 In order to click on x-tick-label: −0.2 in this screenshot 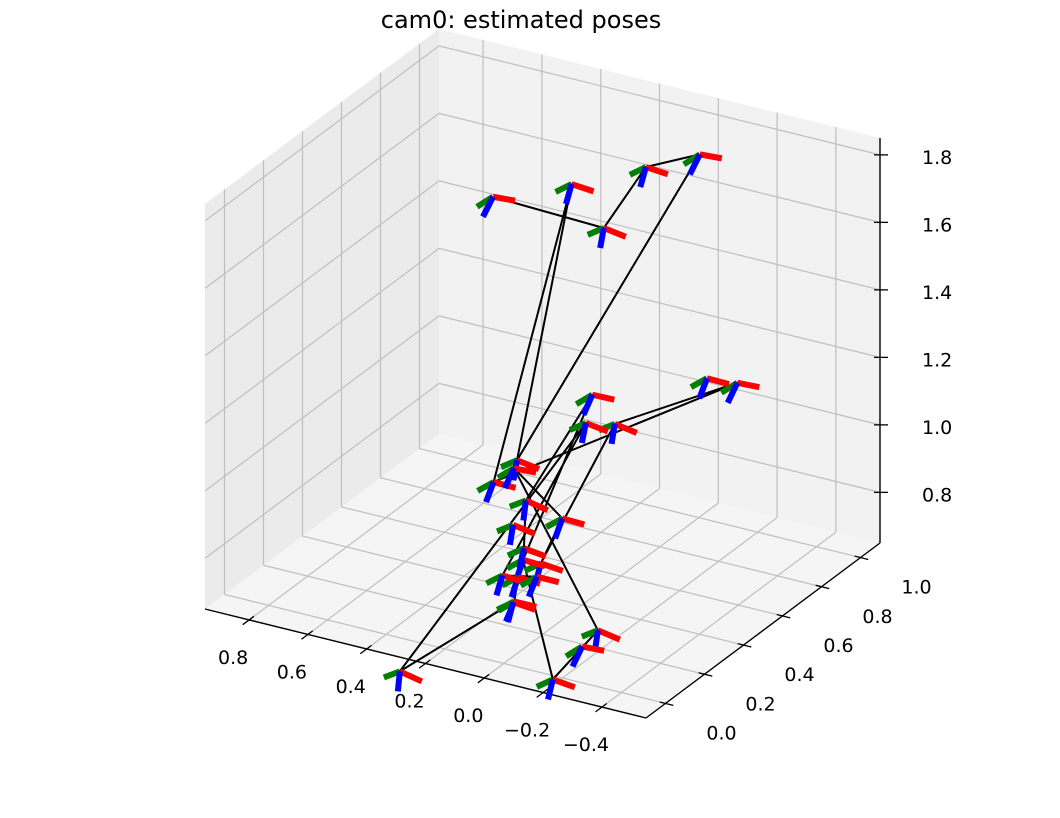, I will do `click(527, 731)`.